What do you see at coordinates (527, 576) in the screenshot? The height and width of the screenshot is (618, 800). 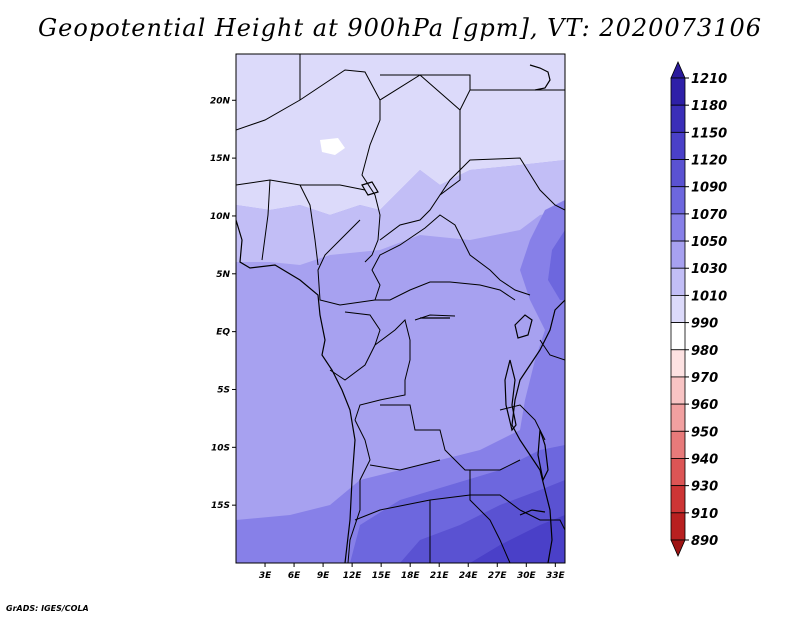 I see `x-tick-label: 30E` at bounding box center [527, 576].